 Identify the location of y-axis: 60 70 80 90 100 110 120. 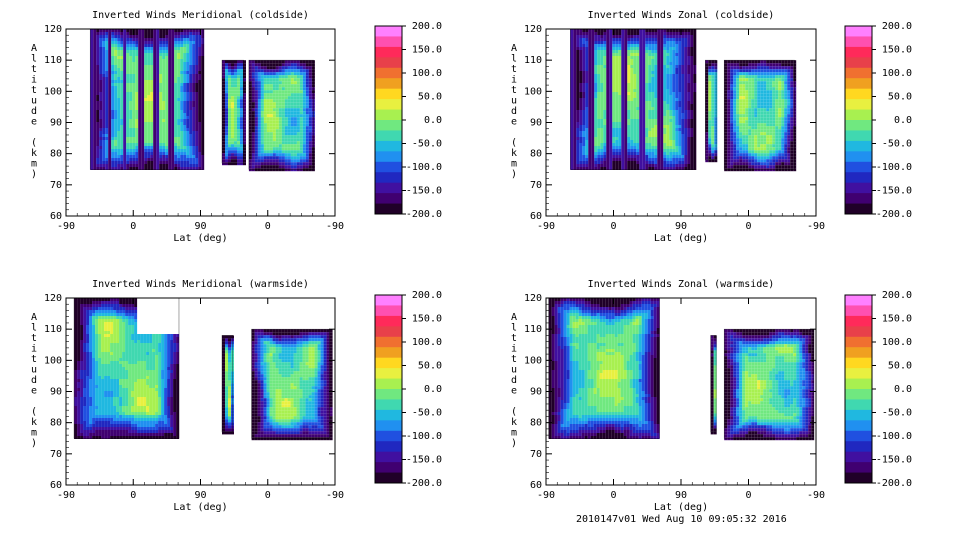
(189, 392).